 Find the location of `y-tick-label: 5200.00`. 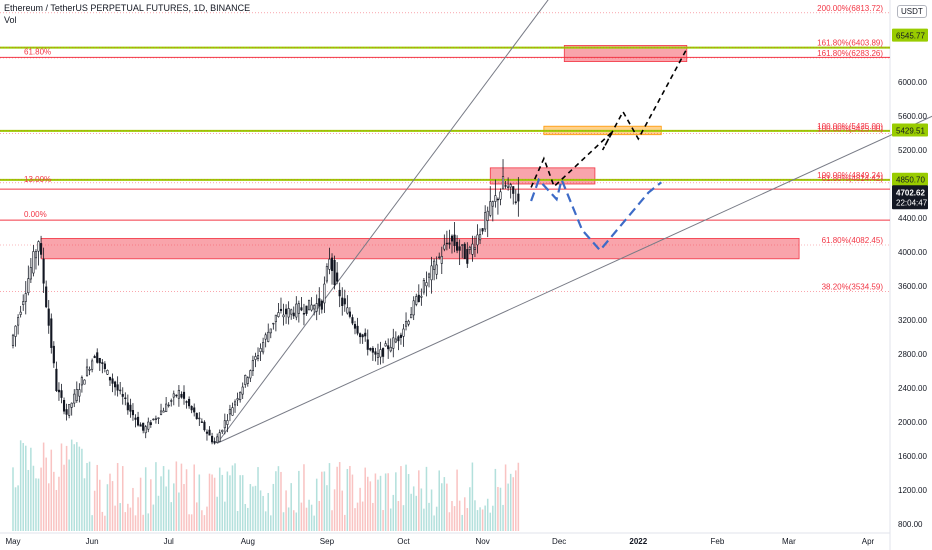

y-tick-label: 5200.00 is located at coordinates (912, 150).